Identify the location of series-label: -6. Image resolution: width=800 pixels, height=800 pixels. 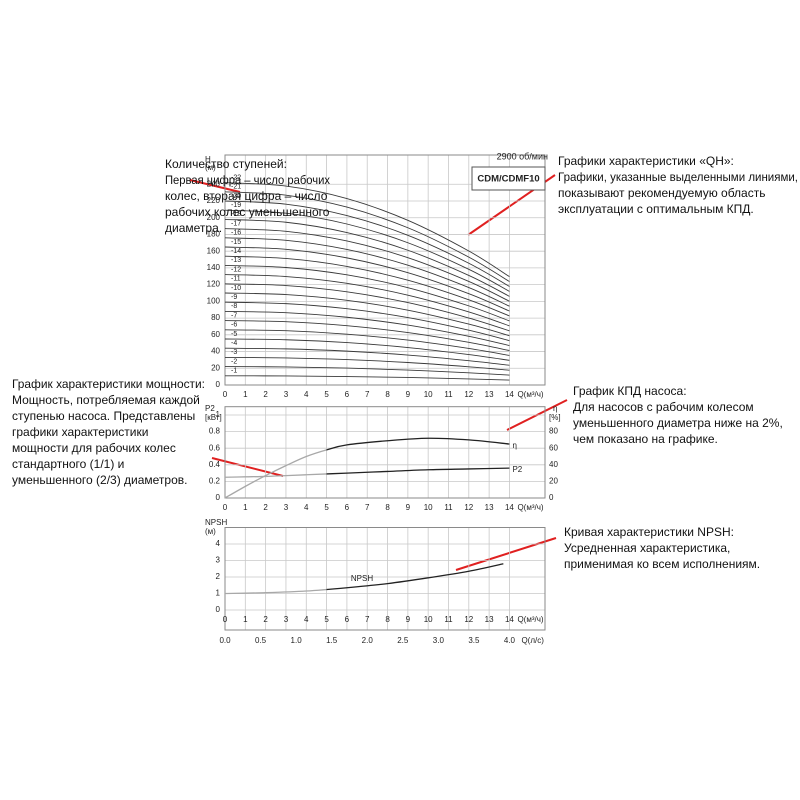
(234, 325).